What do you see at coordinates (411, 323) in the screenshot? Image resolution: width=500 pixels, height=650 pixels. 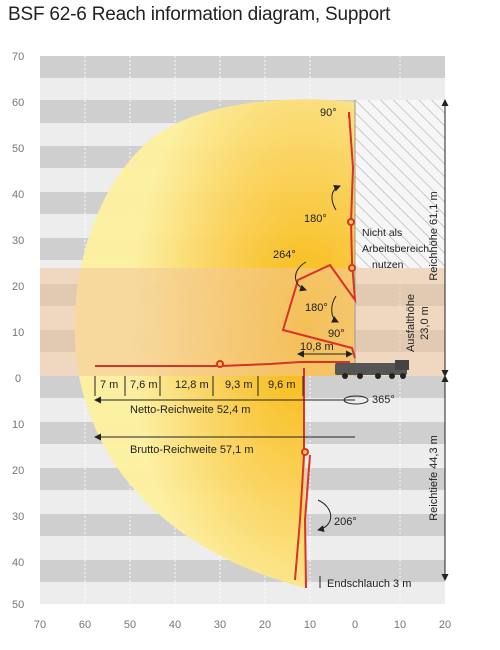 I see `unfold-height-label: Ausfalthöhe` at bounding box center [411, 323].